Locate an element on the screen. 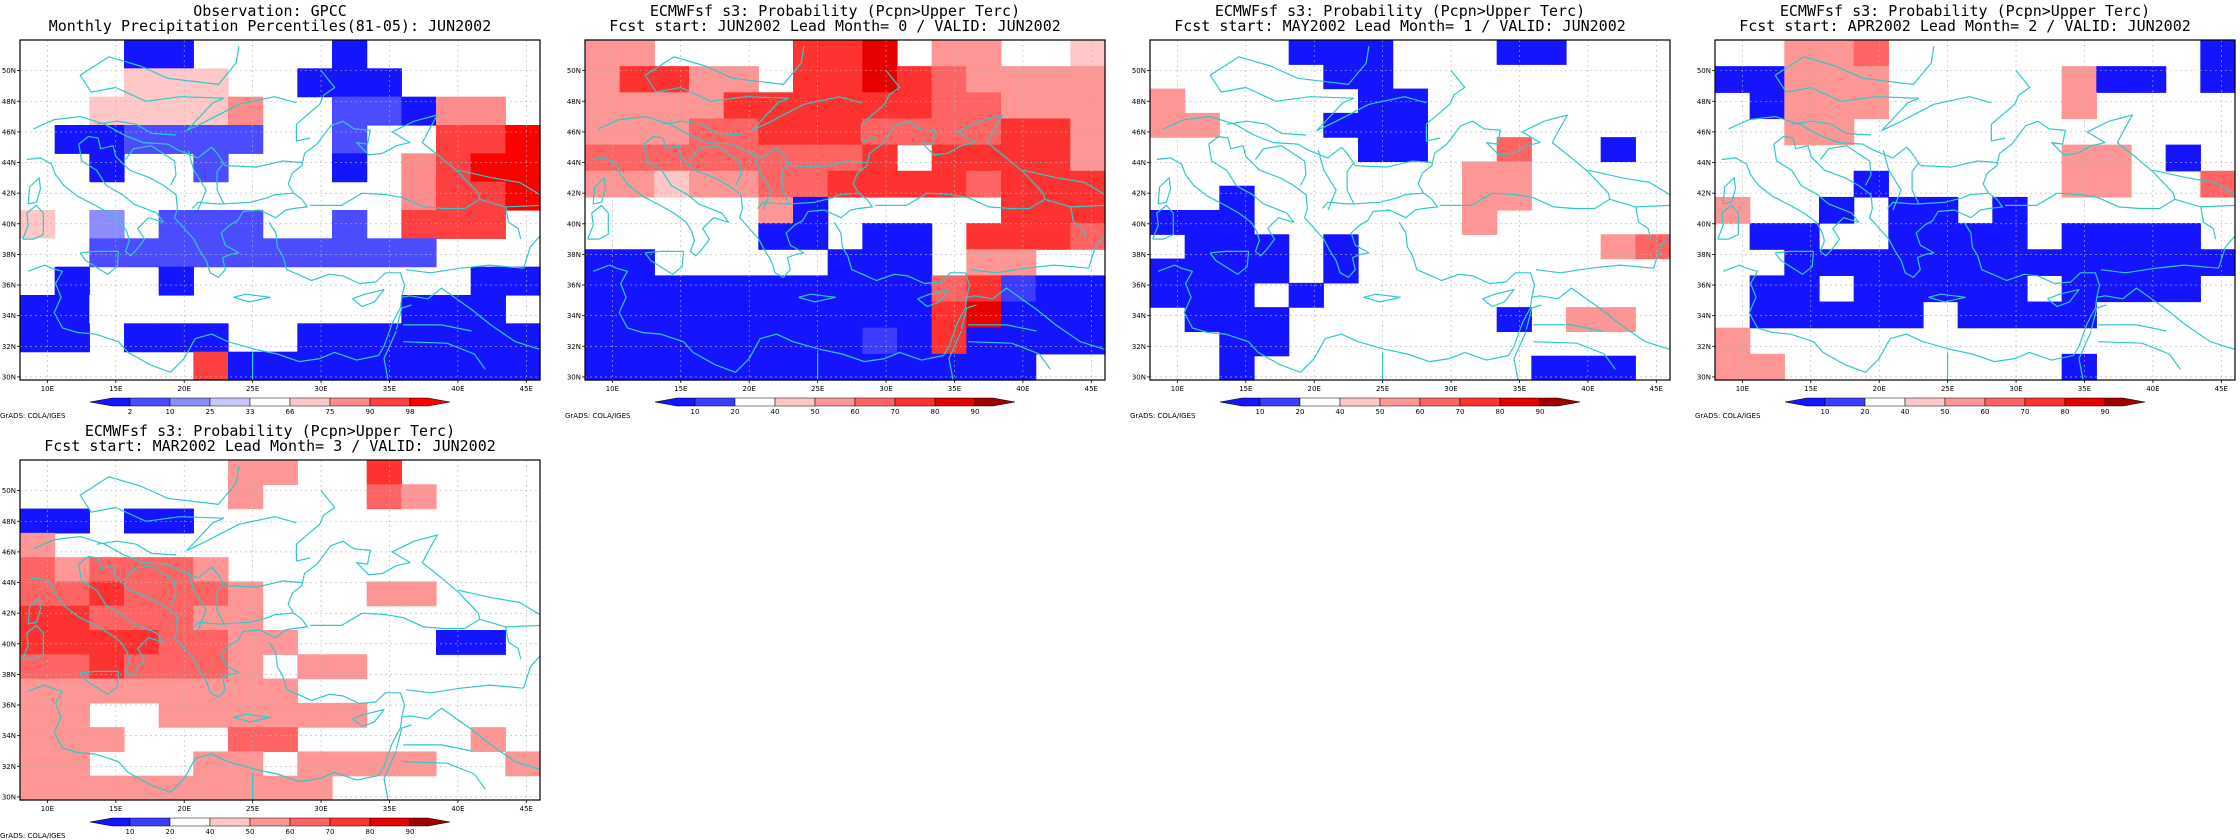 The width and height of the screenshot is (2240, 840). lat-label: 34N is located at coordinates (574, 316).